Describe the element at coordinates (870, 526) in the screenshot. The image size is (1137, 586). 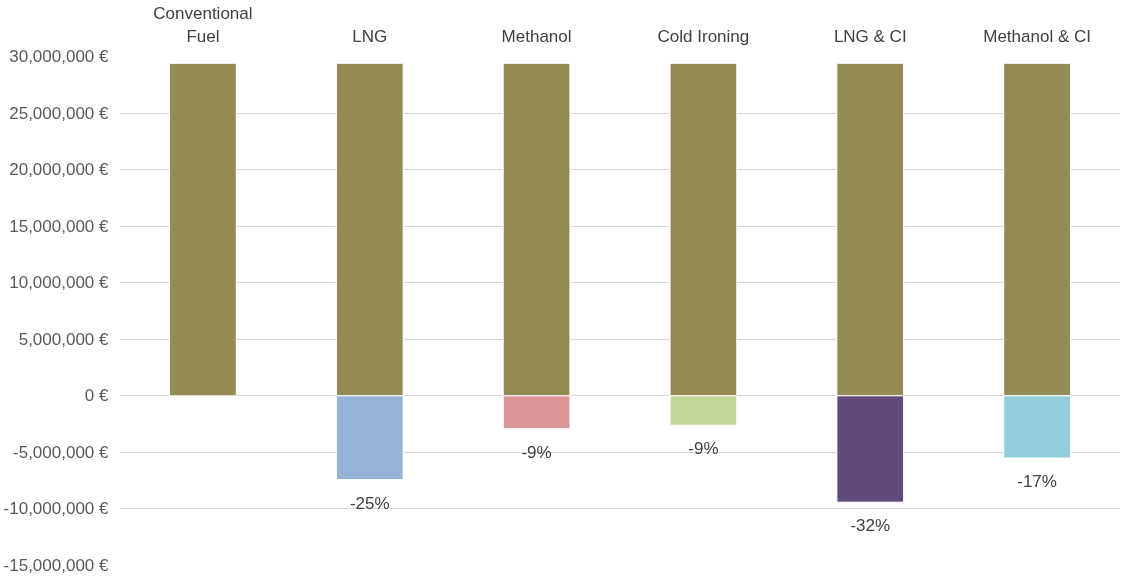
I see `annotation: -32%` at that location.